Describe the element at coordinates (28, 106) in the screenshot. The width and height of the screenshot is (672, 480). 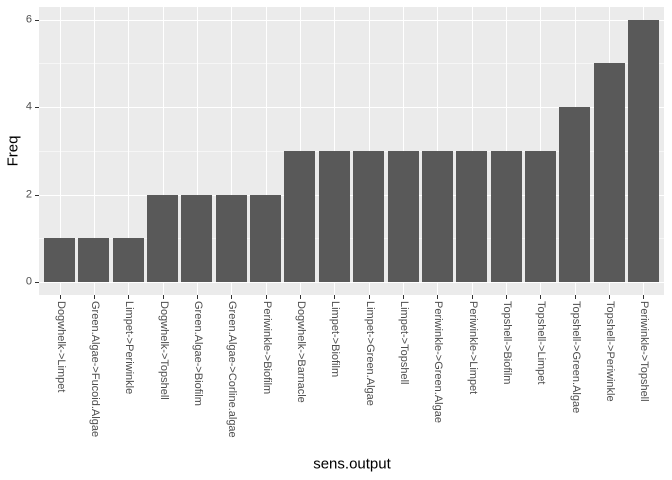
I see `y-tick-label: 4` at that location.